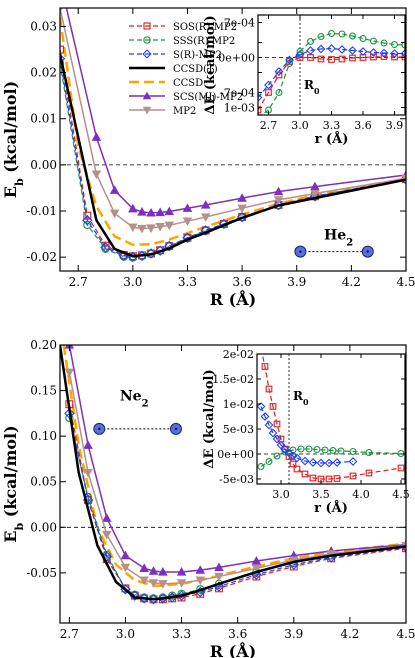  I want to click on bottom-main-x-axis-title: R (Å), so click(233, 649).